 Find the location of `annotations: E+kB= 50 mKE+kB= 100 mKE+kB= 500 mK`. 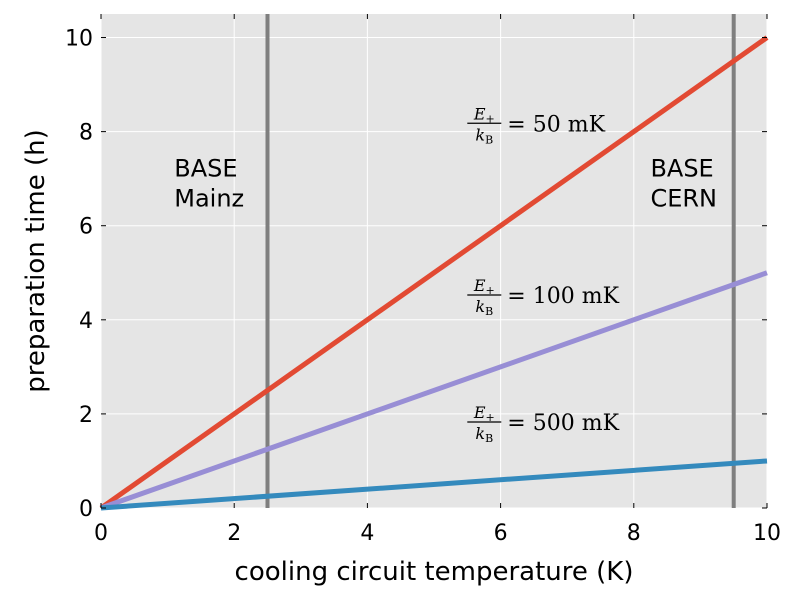

annotations: E+kB= 50 mKE+kB= 100 mKE+kB= 500 mK is located at coordinates (543, 274).